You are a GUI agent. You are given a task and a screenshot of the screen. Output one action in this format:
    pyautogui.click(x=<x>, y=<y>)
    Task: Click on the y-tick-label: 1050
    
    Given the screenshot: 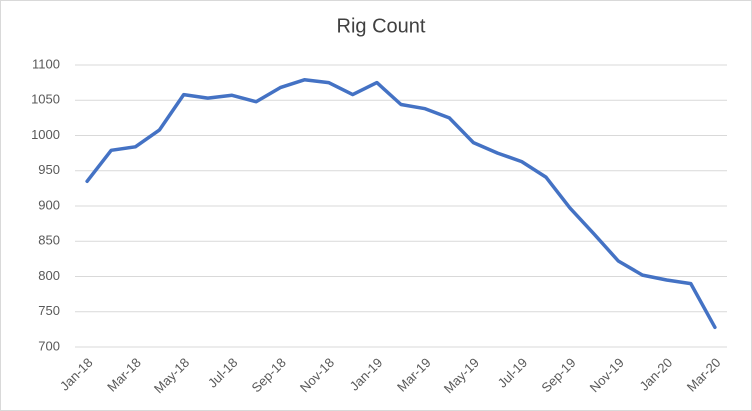 What is the action you would take?
    pyautogui.click(x=45, y=99)
    